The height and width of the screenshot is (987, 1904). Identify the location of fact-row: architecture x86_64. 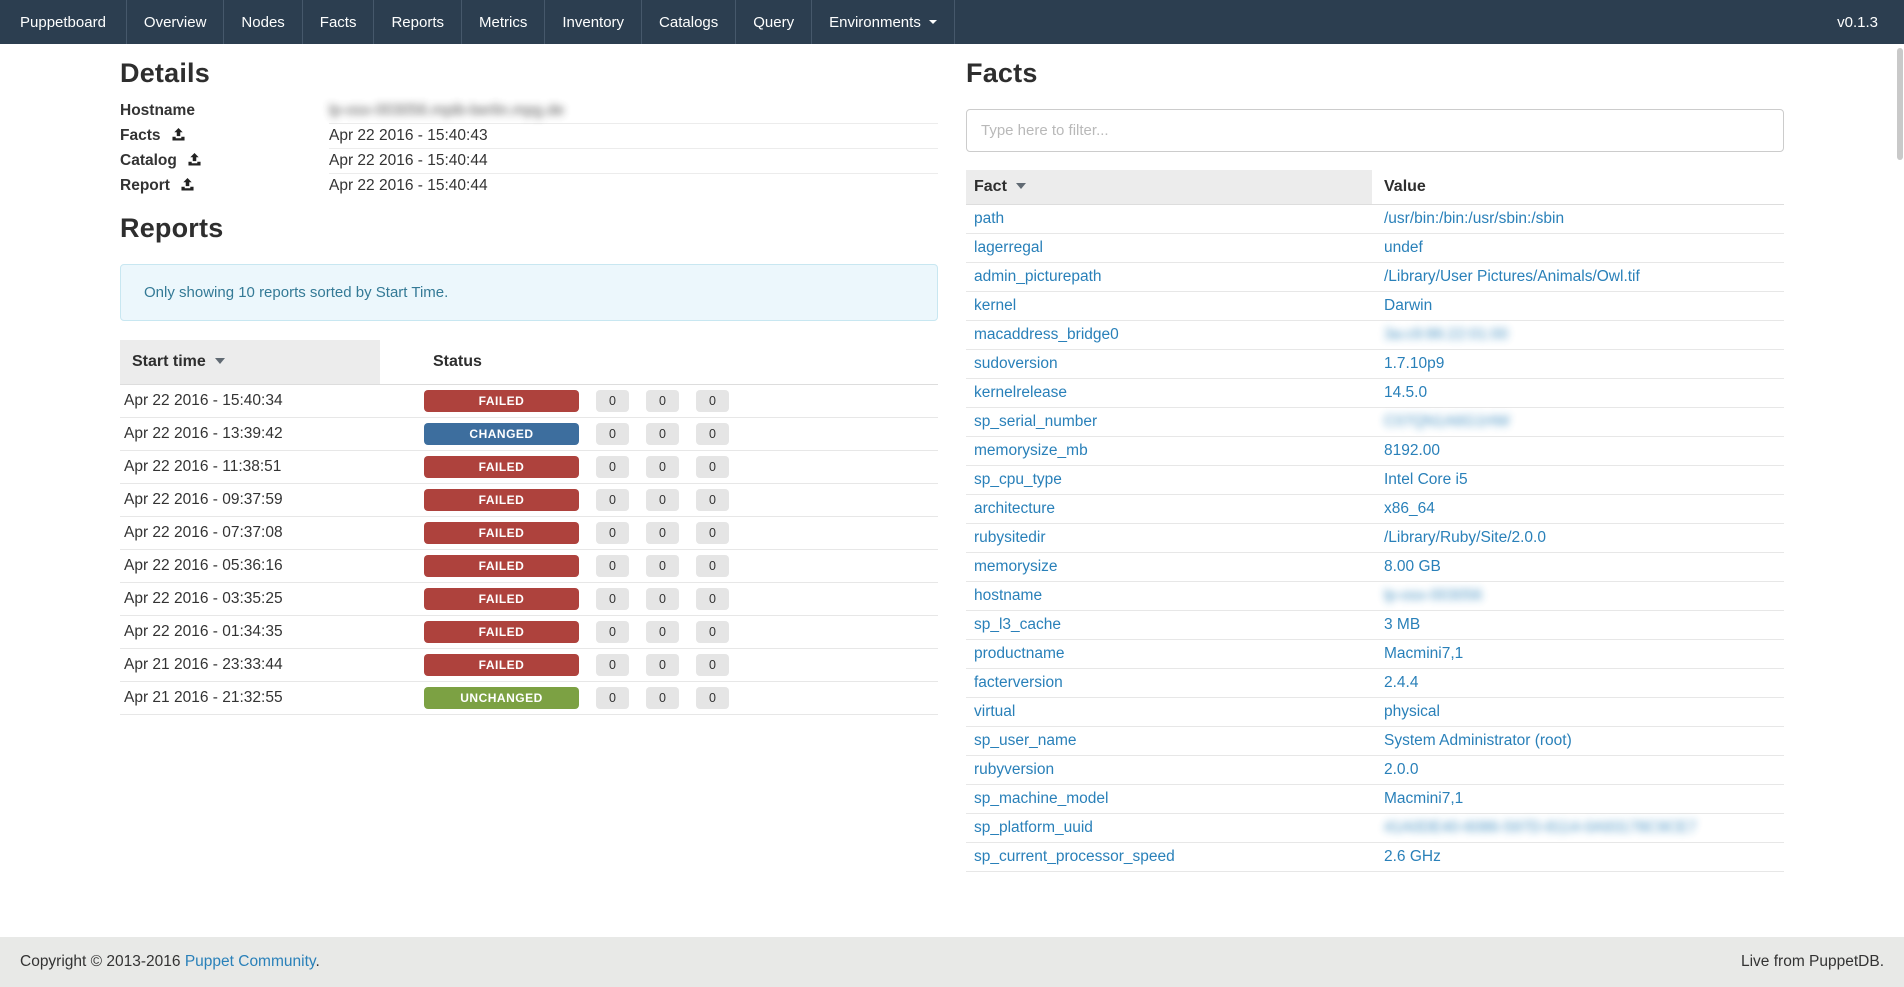
(1375, 509).